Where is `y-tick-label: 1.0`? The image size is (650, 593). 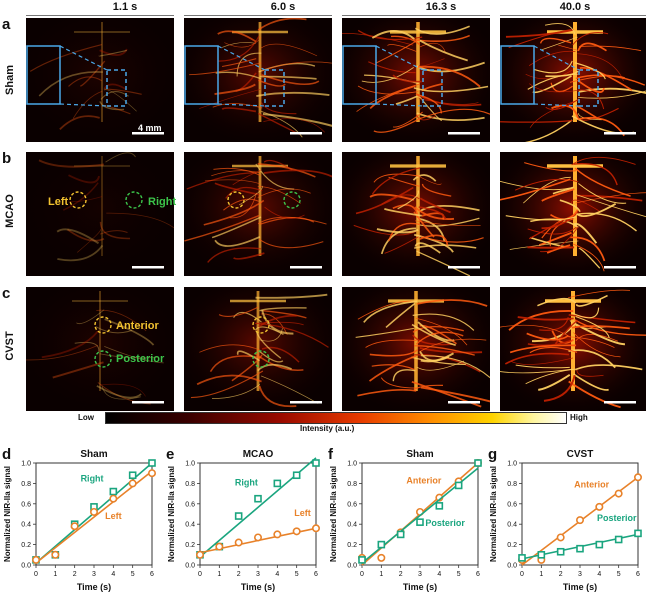
y-tick-label: 1.0 is located at coordinates (26, 464).